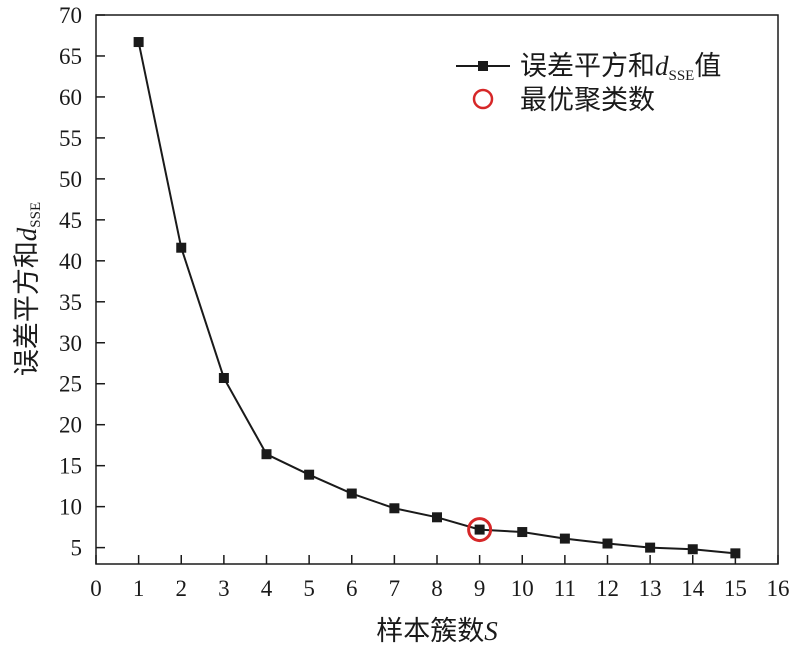 The image size is (804, 662). I want to click on legend-series-variable: d, so click(662, 66).